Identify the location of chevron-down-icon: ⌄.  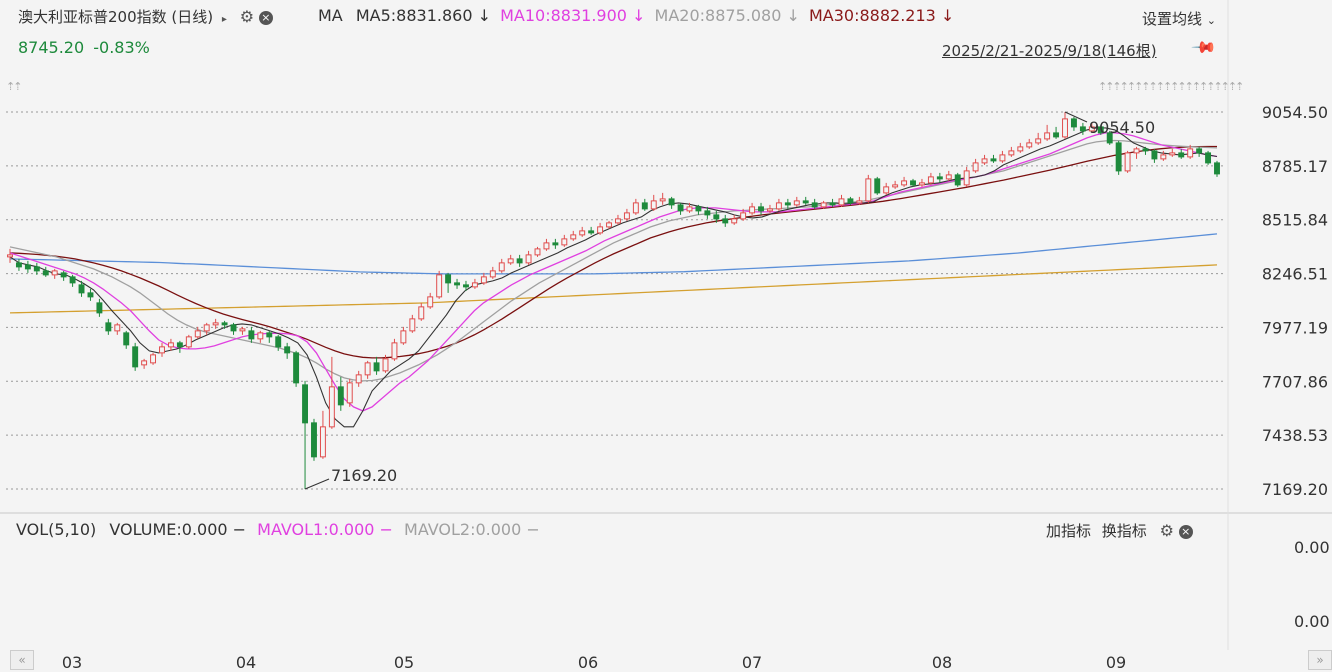
(1211, 20).